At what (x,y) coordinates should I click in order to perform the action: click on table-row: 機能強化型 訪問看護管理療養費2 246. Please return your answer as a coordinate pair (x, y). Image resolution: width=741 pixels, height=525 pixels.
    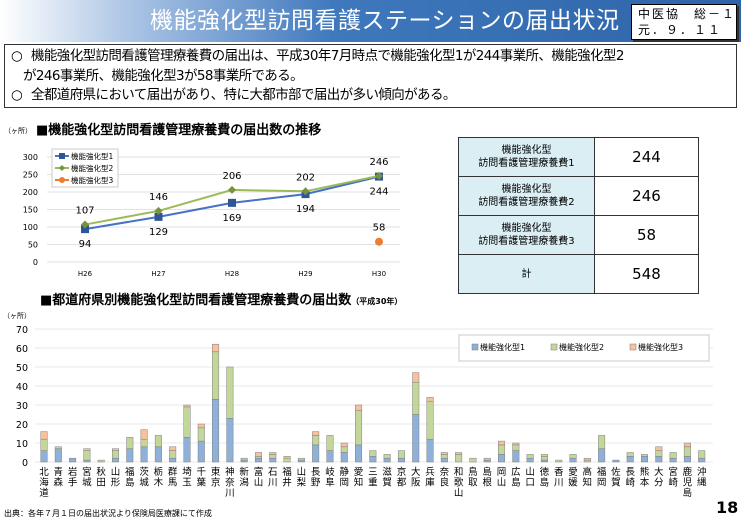
    Looking at the image, I should click on (578, 196).